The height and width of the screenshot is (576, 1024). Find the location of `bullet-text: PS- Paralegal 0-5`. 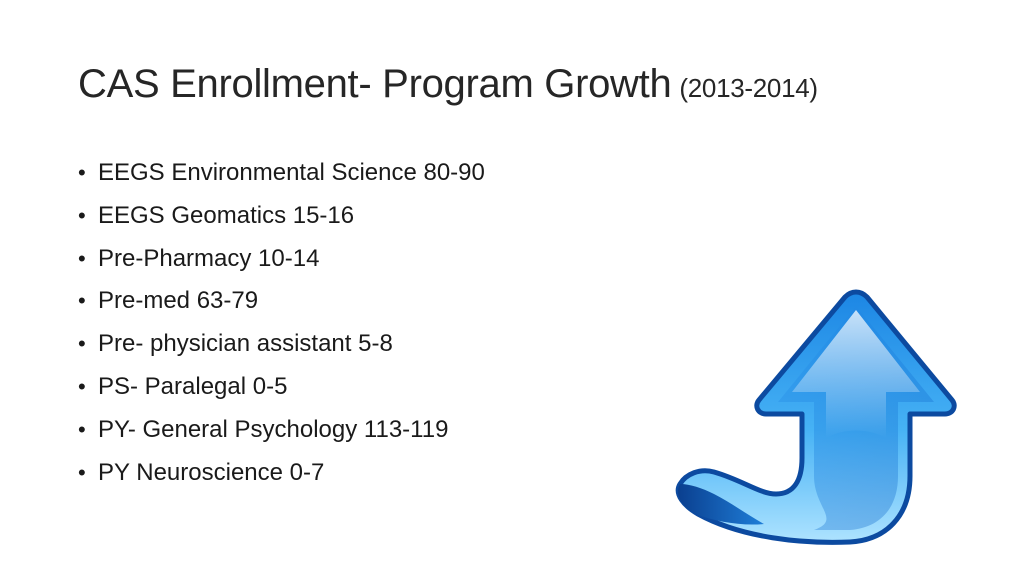

bullet-text: PS- Paralegal 0-5 is located at coordinates (193, 386).